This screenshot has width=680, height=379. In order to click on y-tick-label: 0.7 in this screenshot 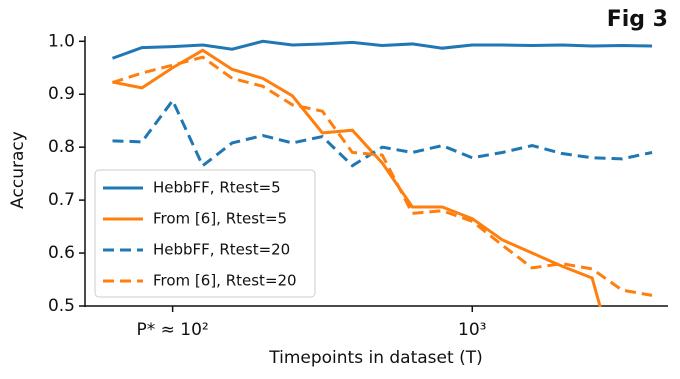, I will do `click(61, 200)`.